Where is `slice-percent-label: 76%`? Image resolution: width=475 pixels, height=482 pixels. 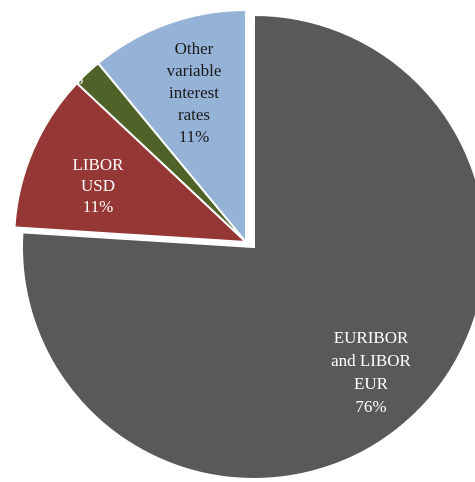
slice-percent-label: 76% is located at coordinates (370, 406).